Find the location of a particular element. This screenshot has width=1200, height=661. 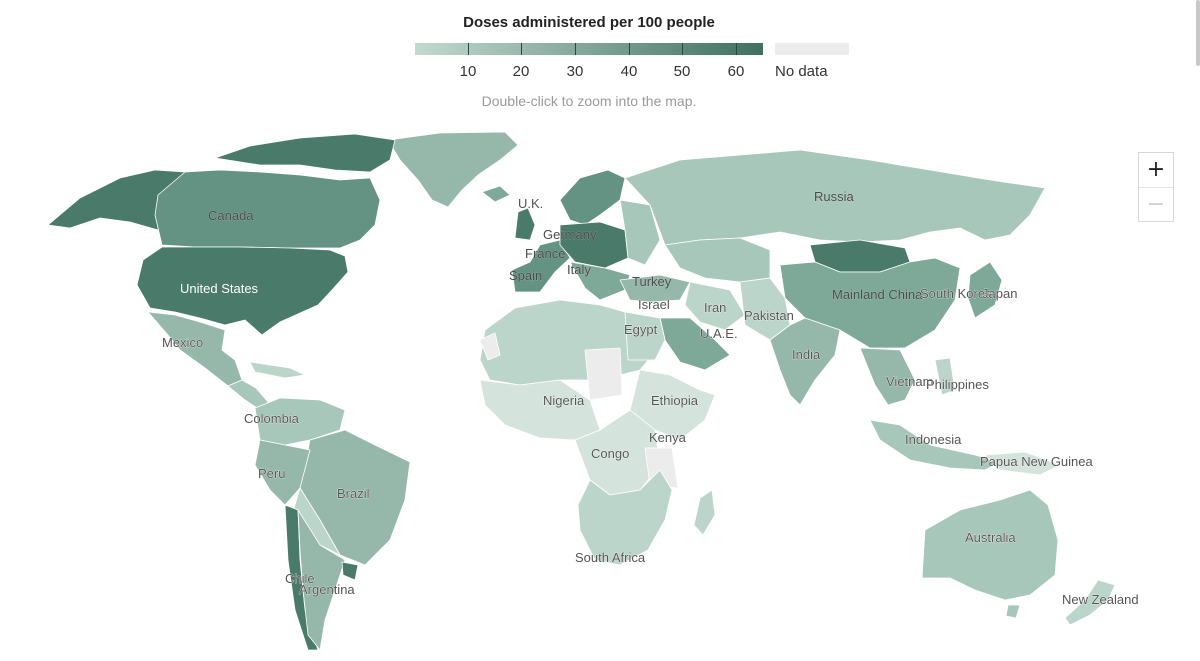

region-turkey-middle-east is located at coordinates (655, 288).